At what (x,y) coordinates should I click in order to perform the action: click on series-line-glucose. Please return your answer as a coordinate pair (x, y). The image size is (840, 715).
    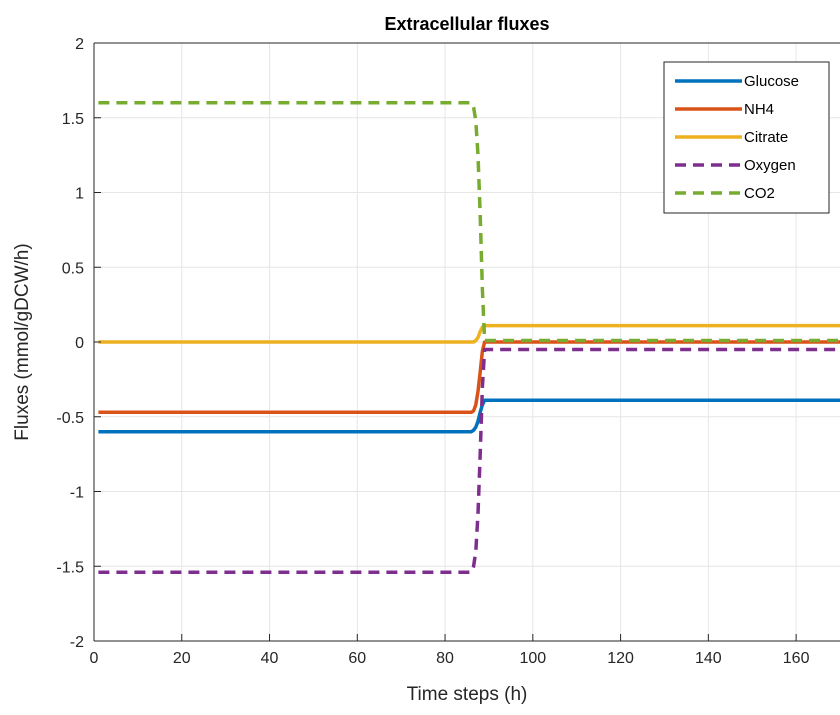
    Looking at the image, I should click on (469, 416).